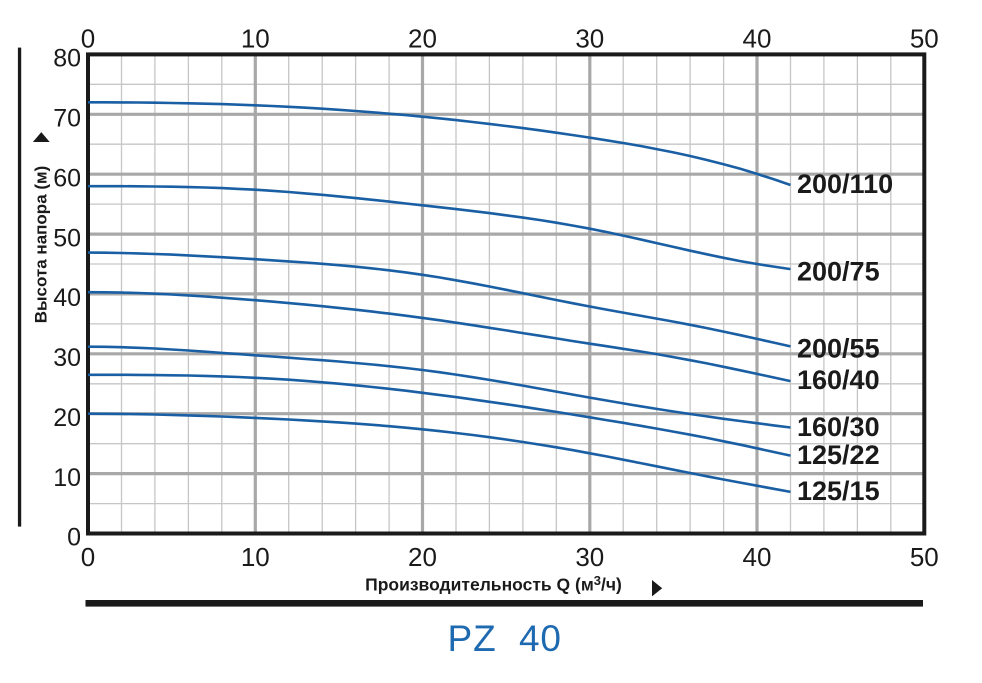 The width and height of the screenshot is (982, 683). I want to click on svg-text: 125/22, so click(838, 455).